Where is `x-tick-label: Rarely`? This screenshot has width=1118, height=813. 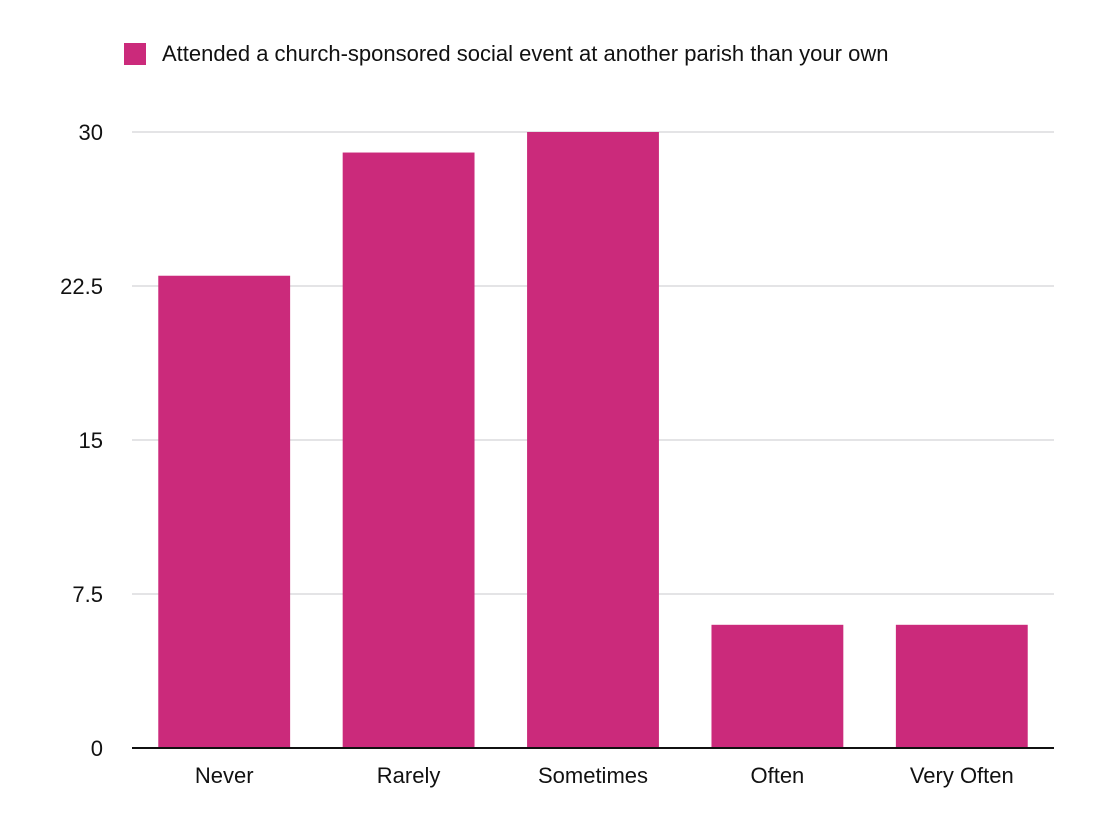
x-tick-label: Rarely is located at coordinates (409, 775).